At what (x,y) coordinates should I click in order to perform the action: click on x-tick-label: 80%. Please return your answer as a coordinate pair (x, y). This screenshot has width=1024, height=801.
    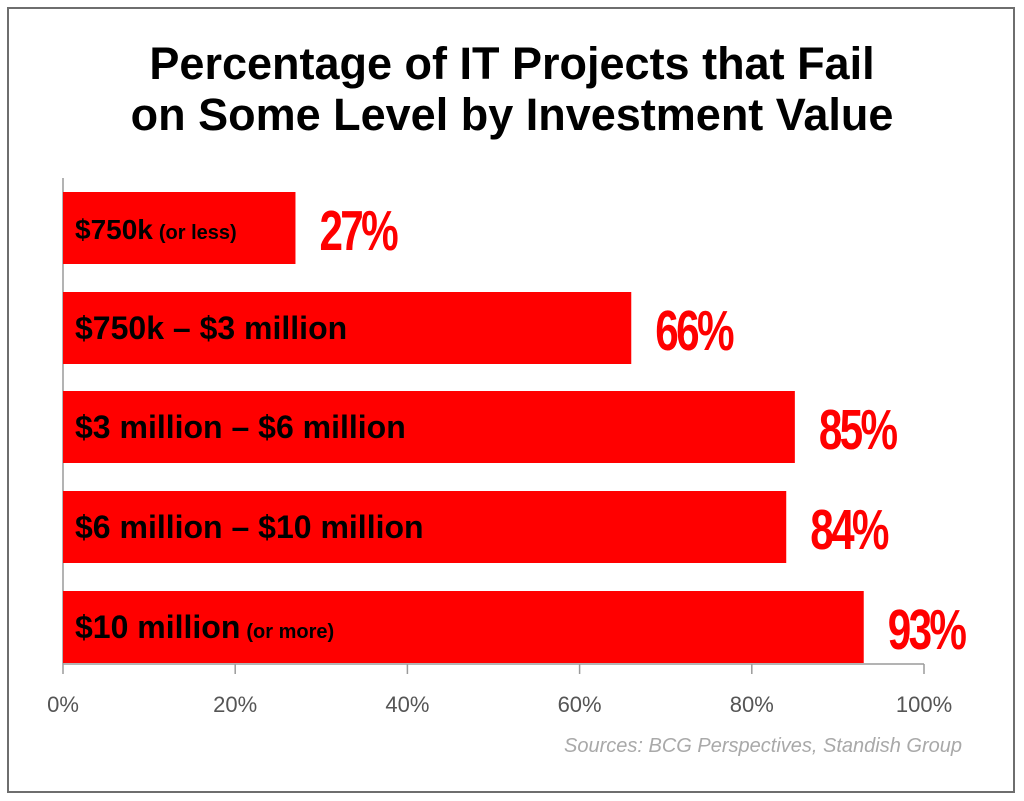
    Looking at the image, I should click on (752, 704).